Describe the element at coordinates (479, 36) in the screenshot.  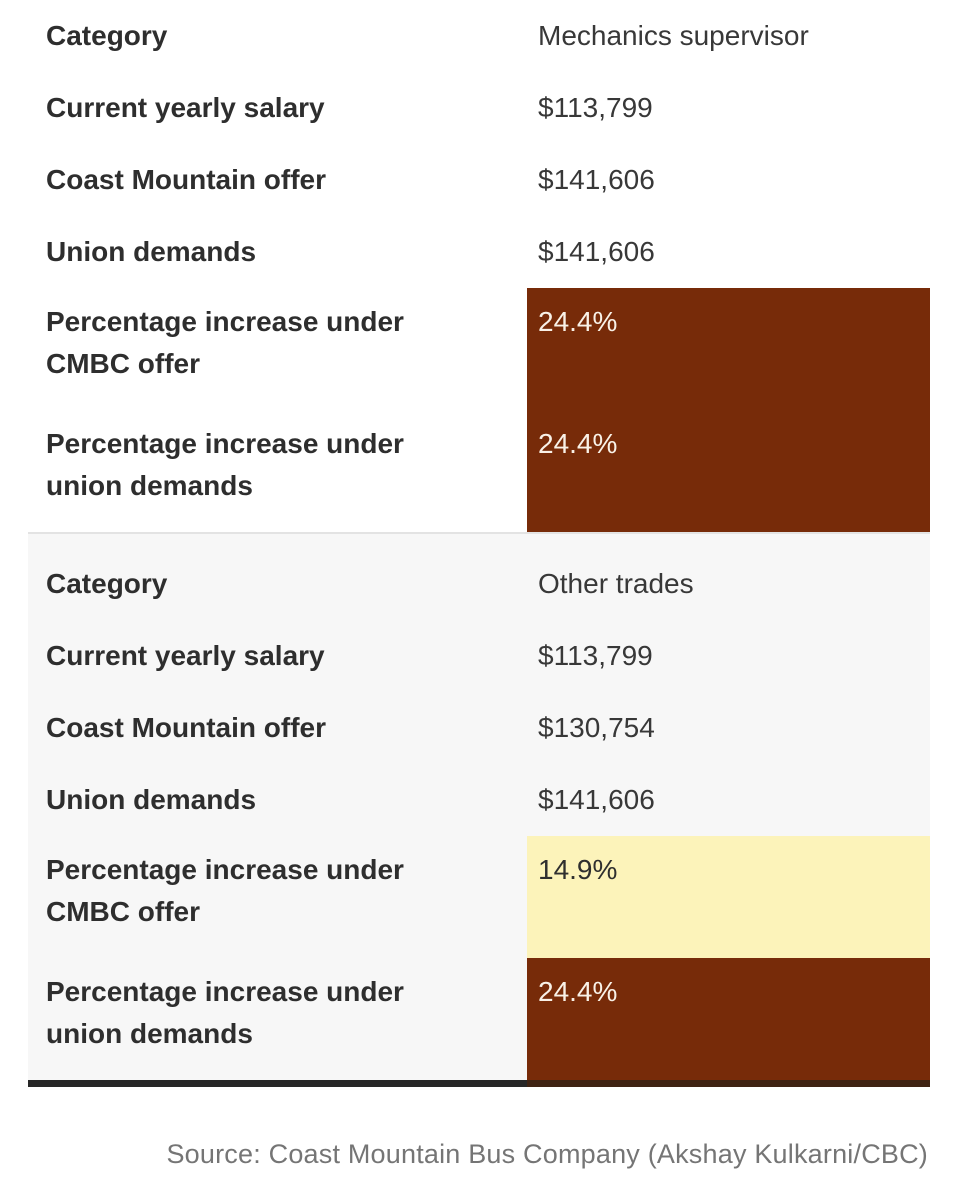
I see `table-row: Category Mechanics supervisor` at that location.